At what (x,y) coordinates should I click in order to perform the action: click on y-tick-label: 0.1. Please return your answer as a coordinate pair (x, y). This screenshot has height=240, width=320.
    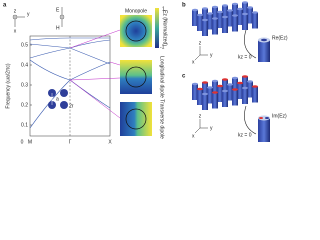
    Looking at the image, I should click on (24, 125).